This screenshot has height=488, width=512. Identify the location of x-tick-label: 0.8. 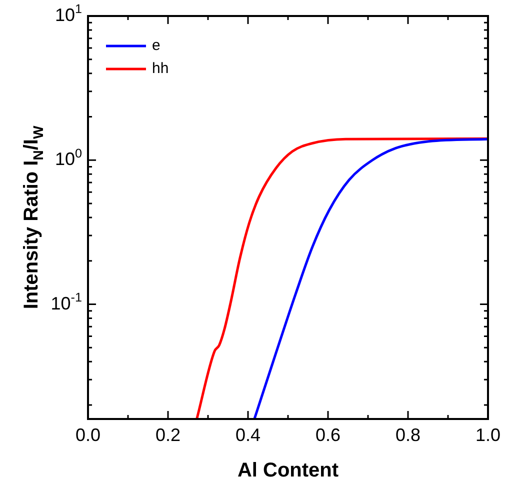
(408, 434).